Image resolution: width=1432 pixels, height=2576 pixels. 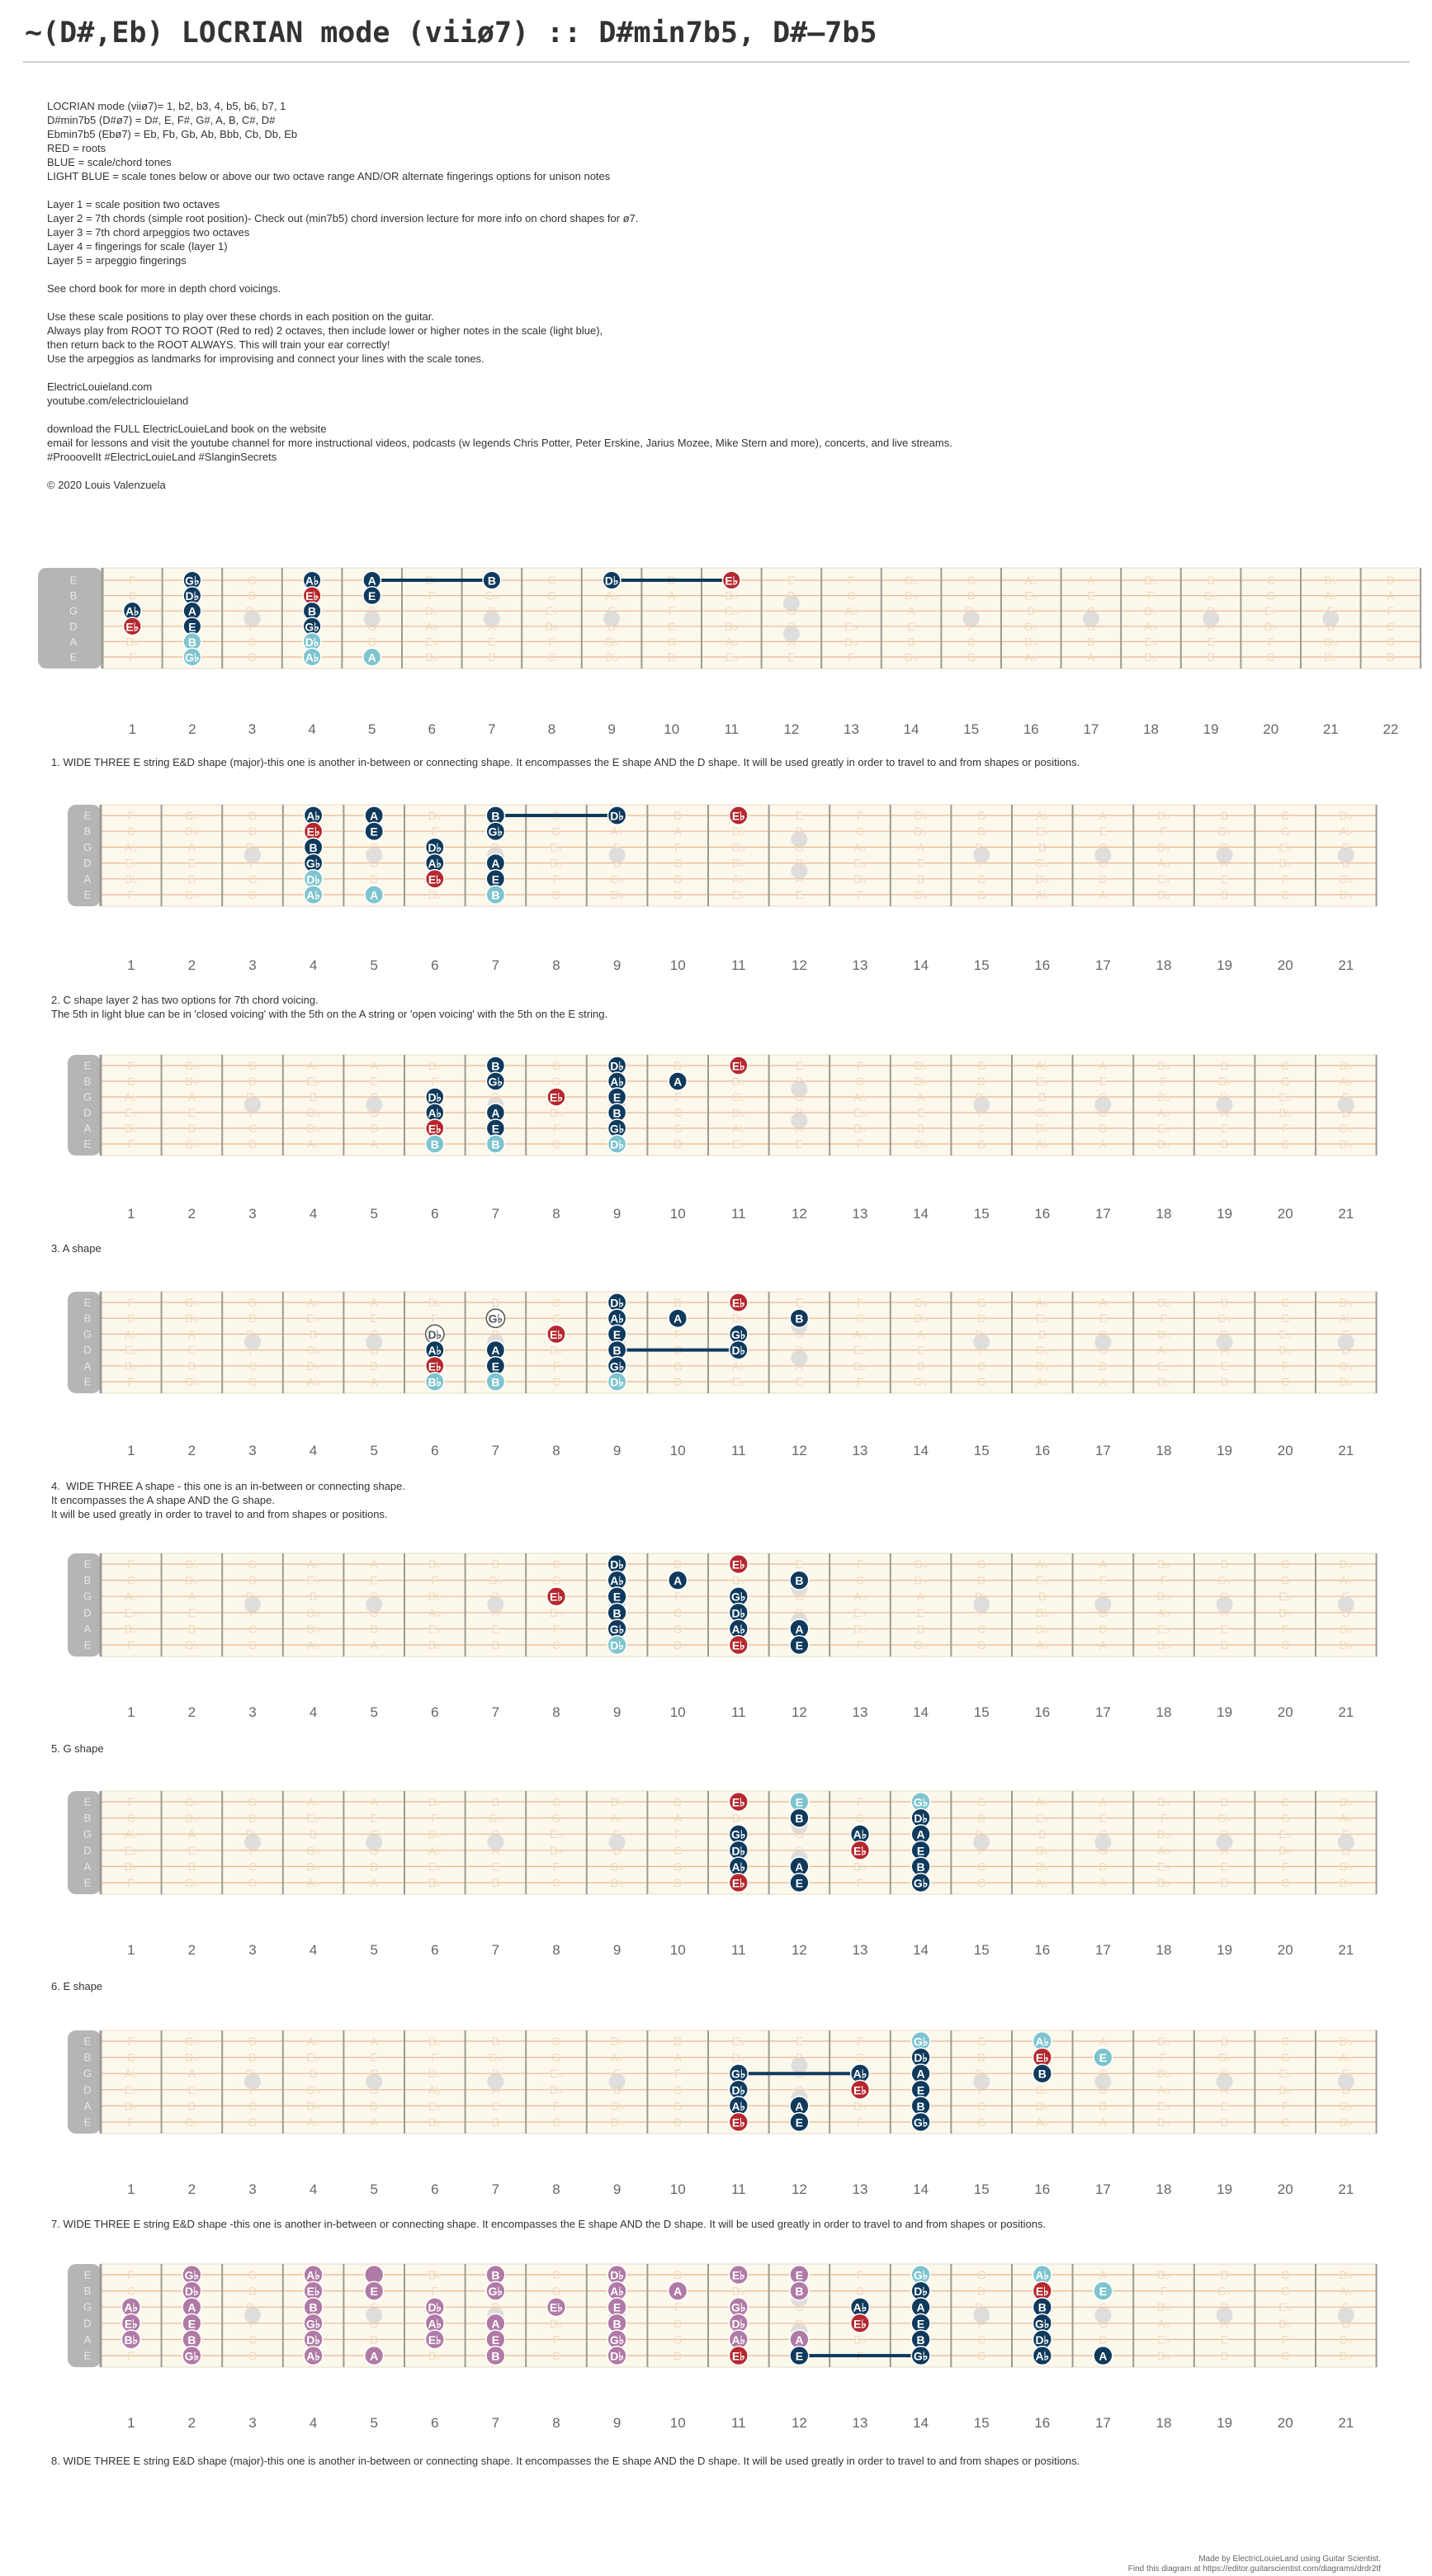 I want to click on note-marker: B♭, so click(x=131, y=2339).